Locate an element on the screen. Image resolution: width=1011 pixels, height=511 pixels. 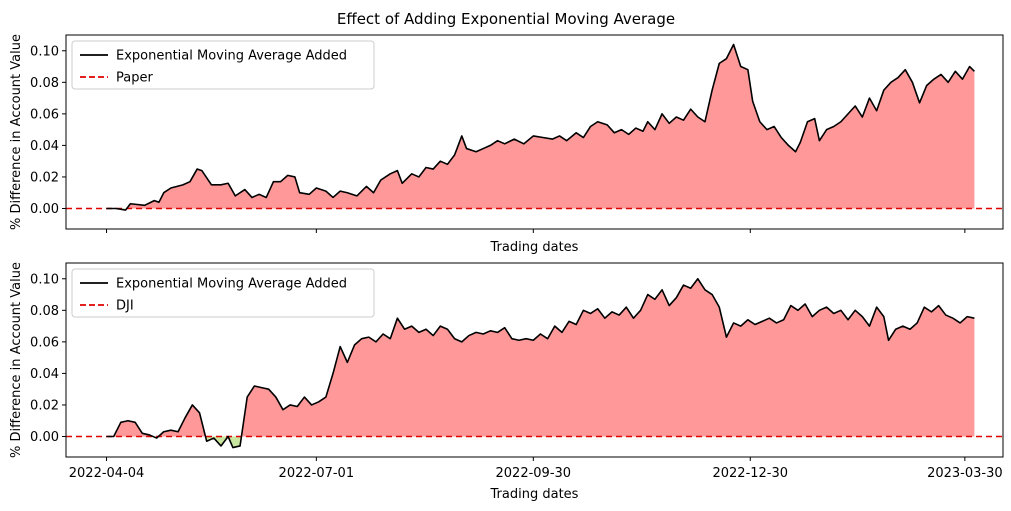
x-tick-label: 2022-07-01 is located at coordinates (317, 473).